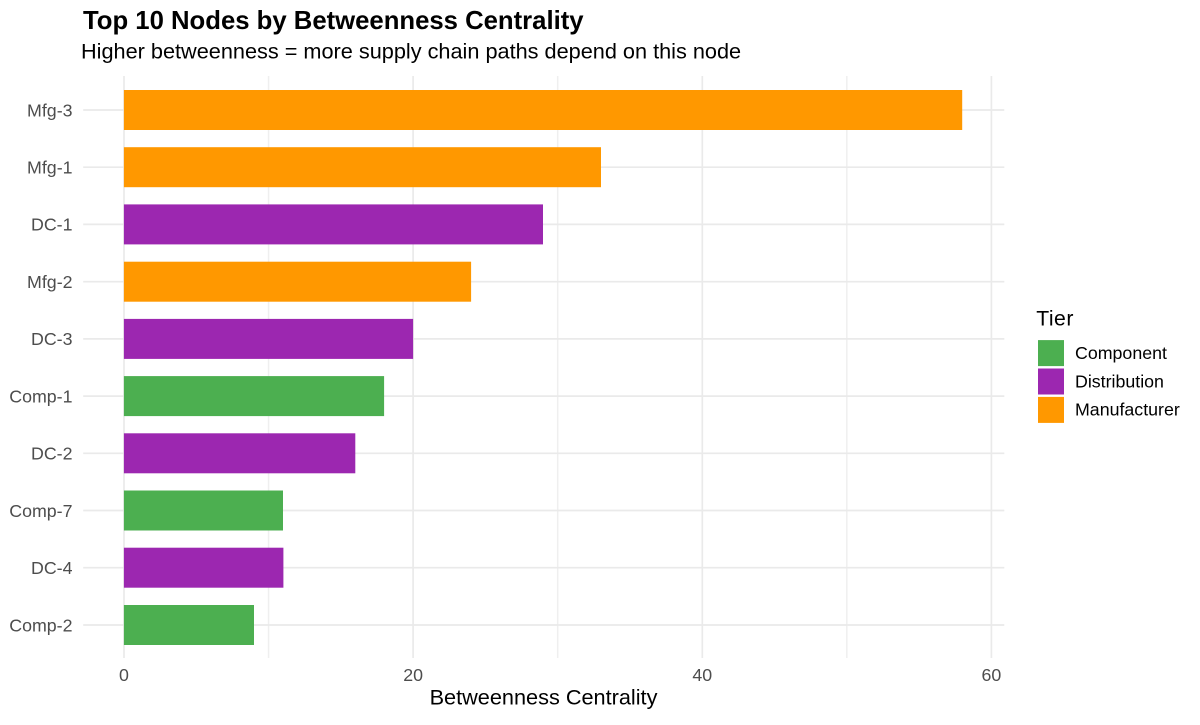 The height and width of the screenshot is (725, 1200). Describe the element at coordinates (1127, 410) in the screenshot. I see `svg-text: Manufacturer` at that location.